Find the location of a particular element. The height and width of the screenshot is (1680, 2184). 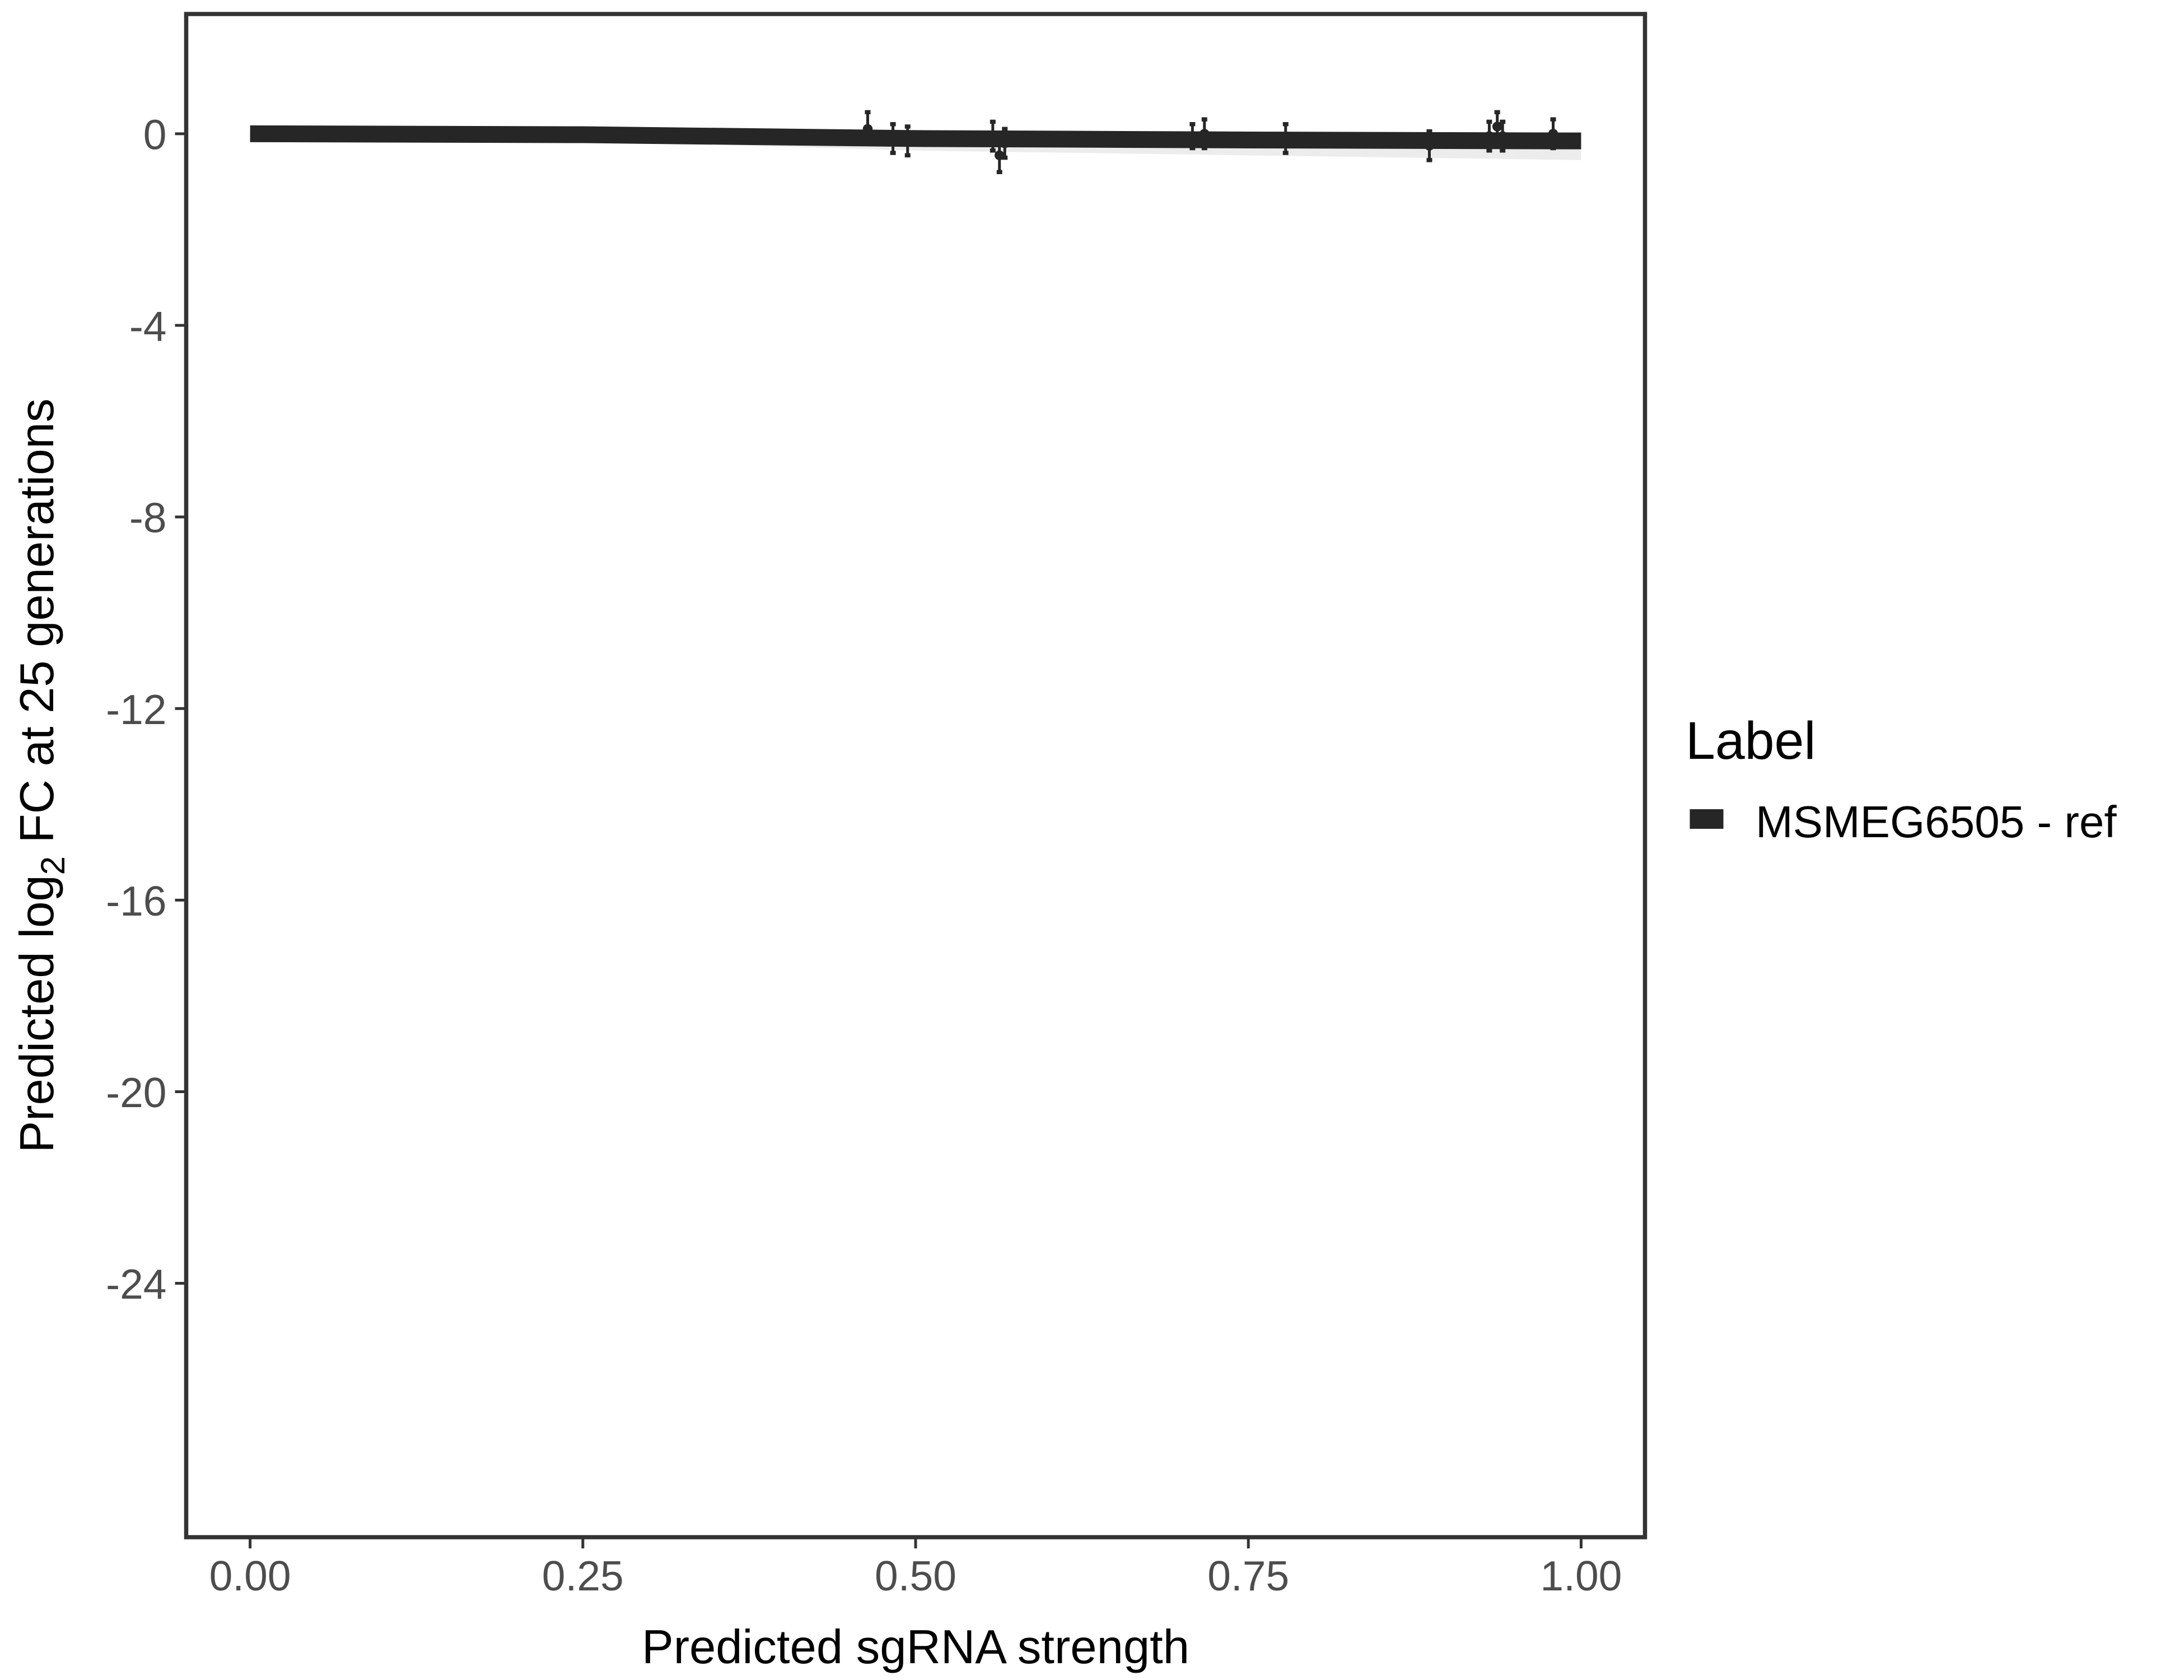

legend: Label MSMEG6505 - ref is located at coordinates (1902, 779).